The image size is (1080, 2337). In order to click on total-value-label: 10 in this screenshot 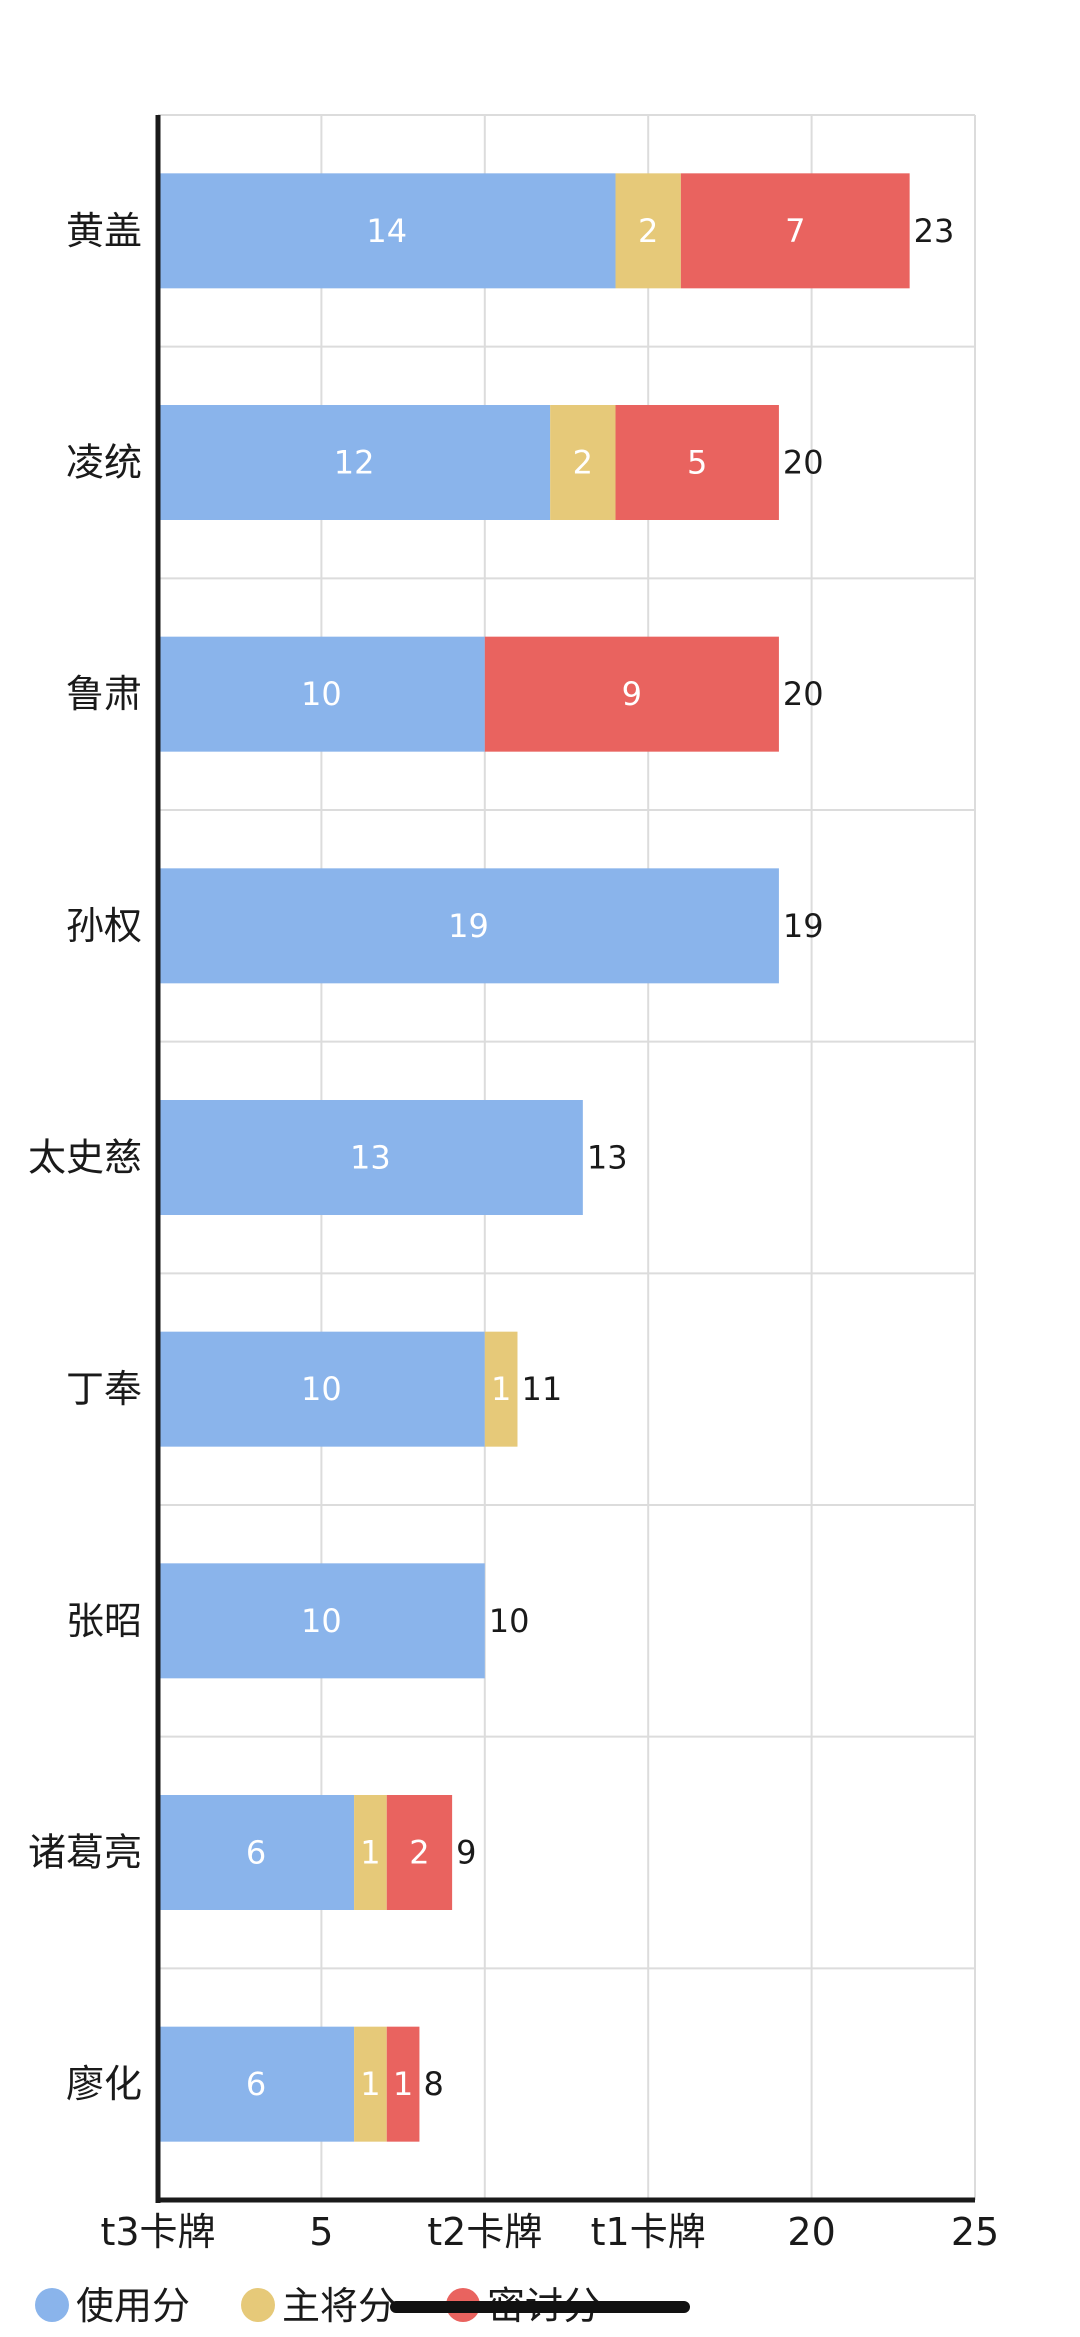, I will do `click(509, 1621)`.